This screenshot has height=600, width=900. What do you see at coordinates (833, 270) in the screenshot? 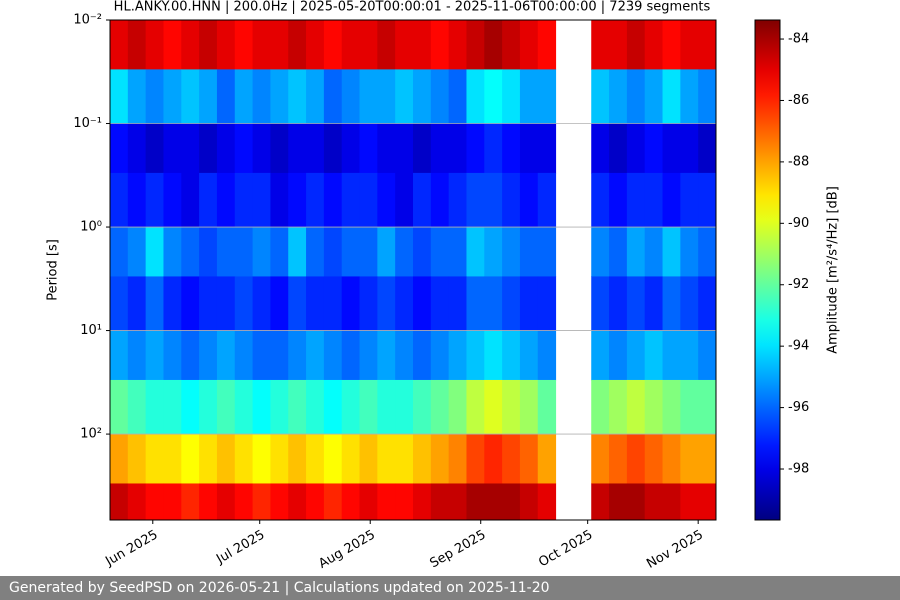
I see `colorbar-label: Amplitude [m²/s⁴/Hz] [dB]` at bounding box center [833, 270].